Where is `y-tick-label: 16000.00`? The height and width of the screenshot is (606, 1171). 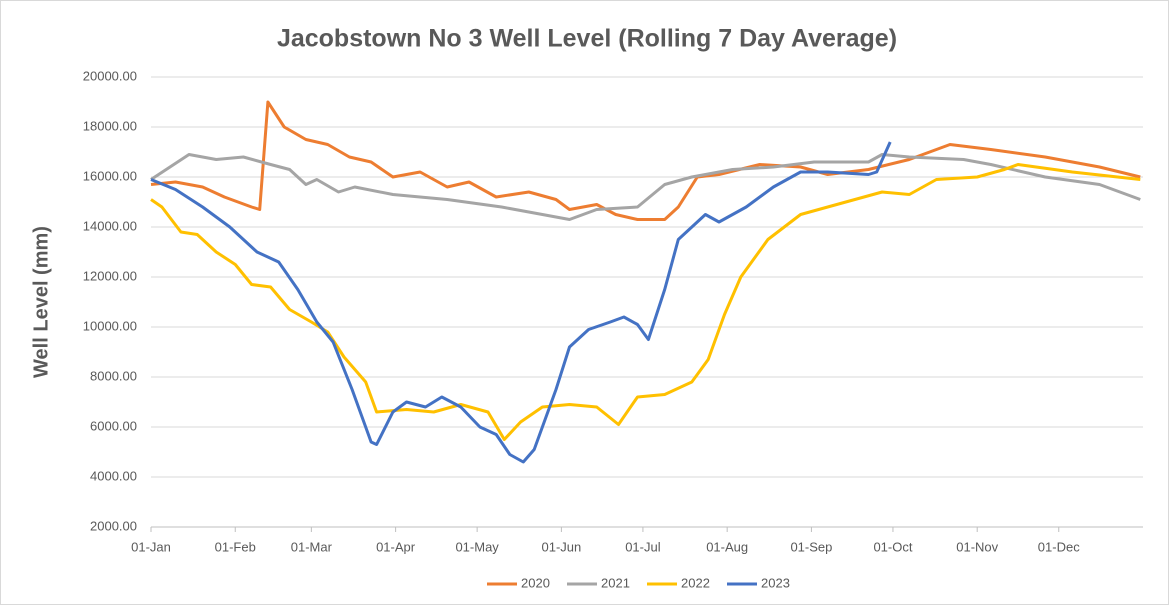
y-tick-label: 16000.00 is located at coordinates (110, 175).